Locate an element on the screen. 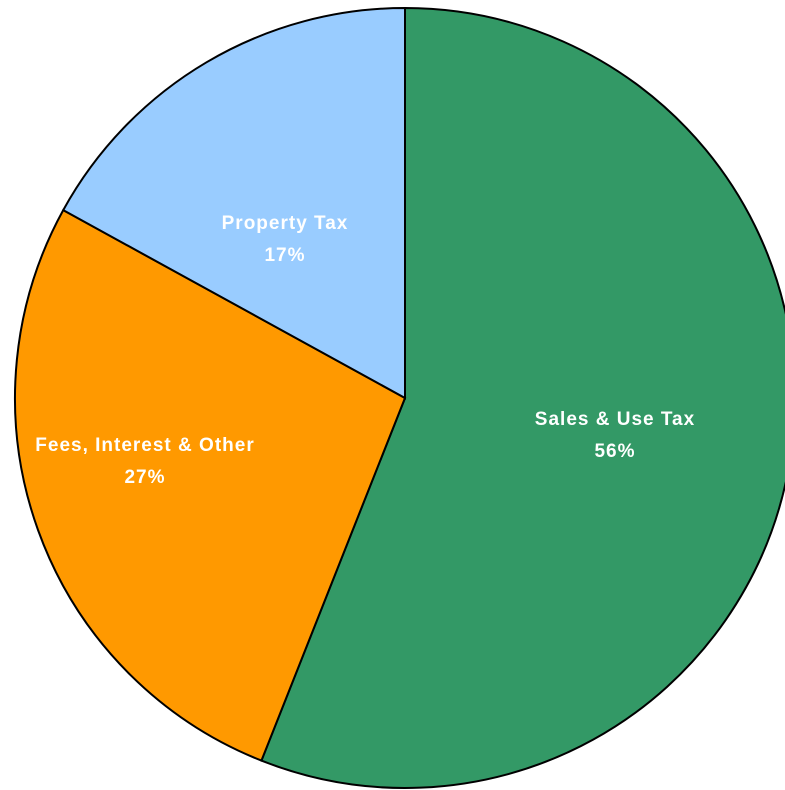 The width and height of the screenshot is (785, 790). value-label: 17% is located at coordinates (285, 255).